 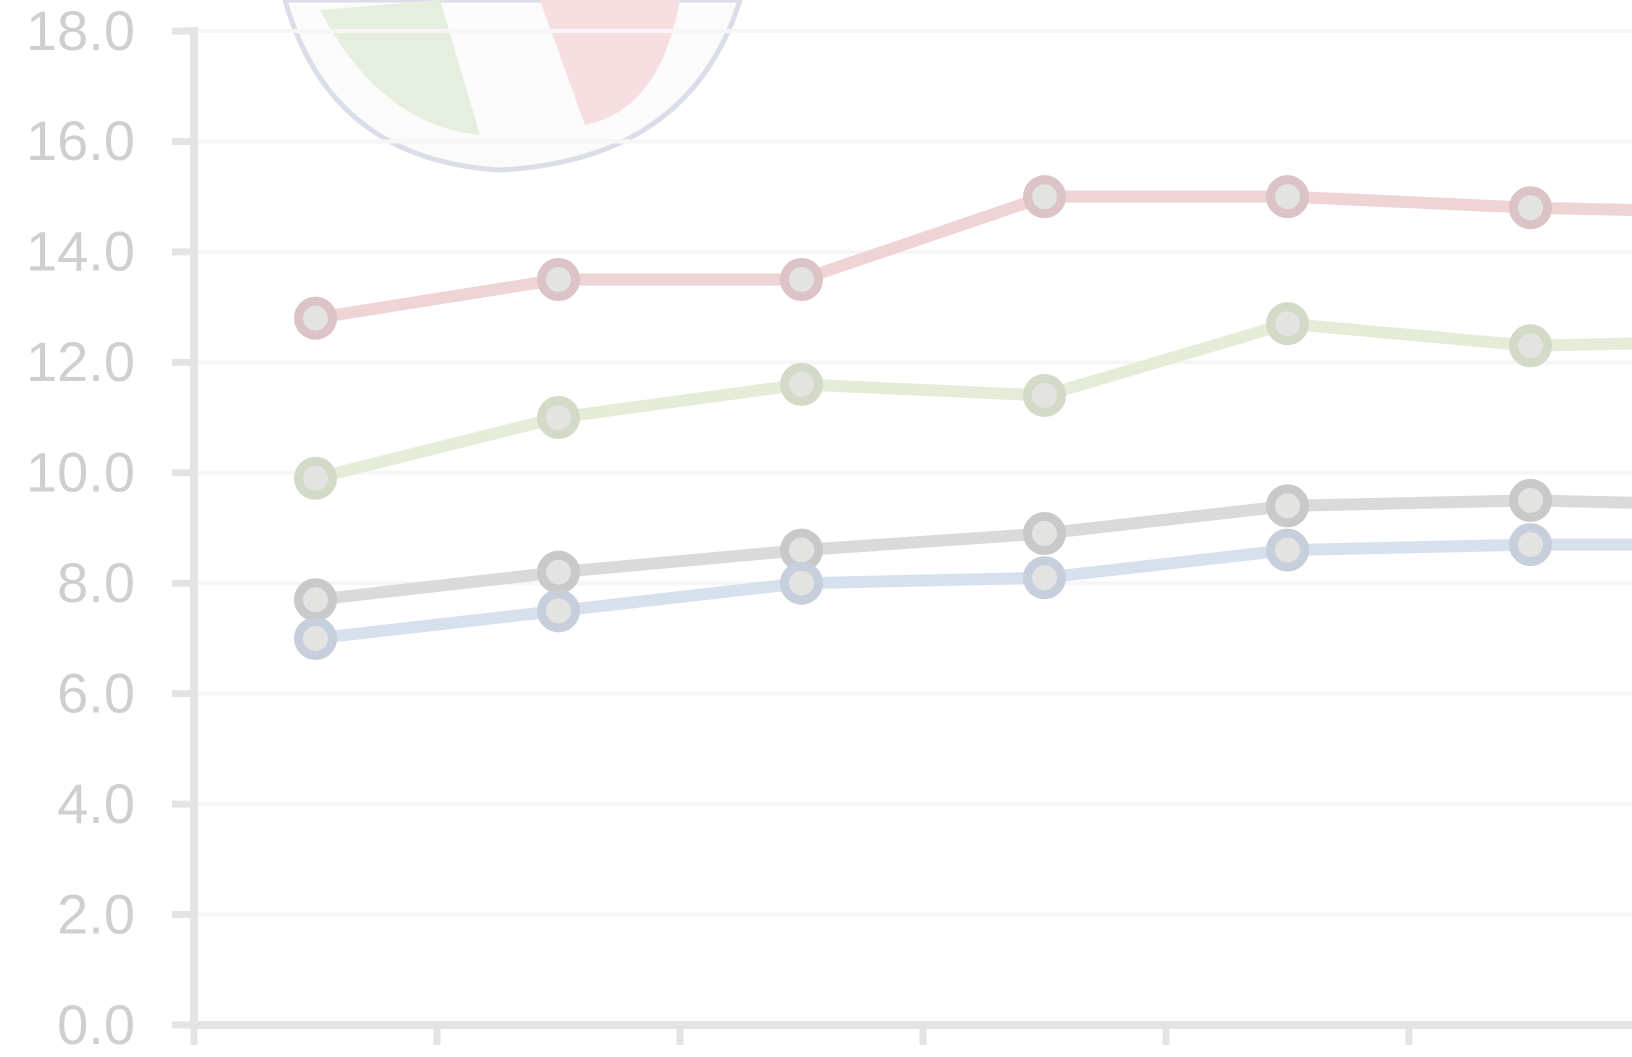 What do you see at coordinates (96, 582) in the screenshot?
I see `y-tick-label: 8.0` at bounding box center [96, 582].